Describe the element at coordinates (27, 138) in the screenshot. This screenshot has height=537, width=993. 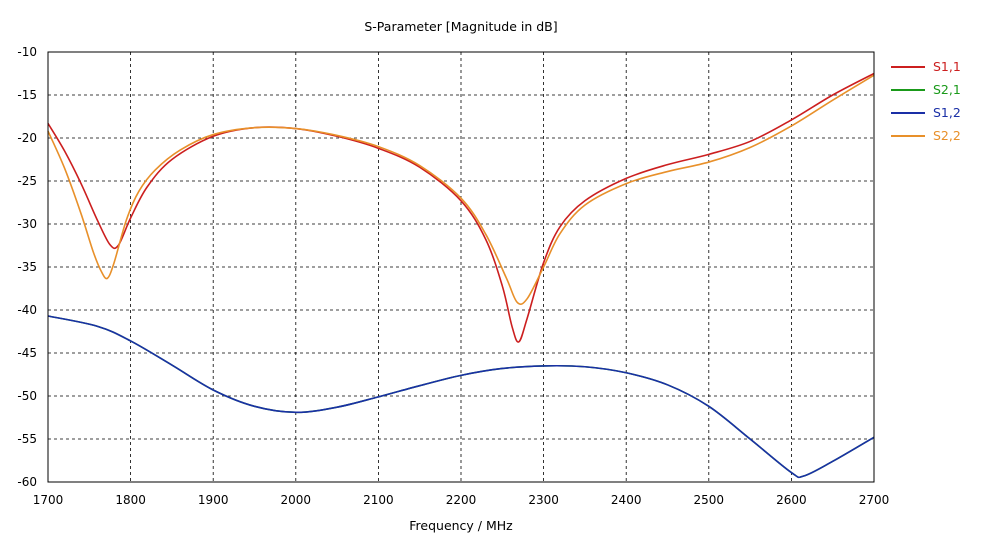
I see `y-tick-label: -20` at that location.